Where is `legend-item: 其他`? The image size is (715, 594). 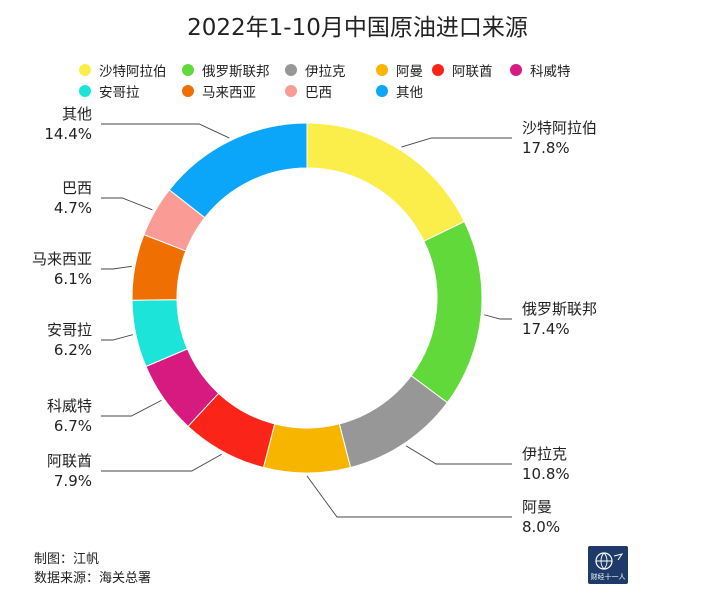 legend-item: 其他 is located at coordinates (399, 91).